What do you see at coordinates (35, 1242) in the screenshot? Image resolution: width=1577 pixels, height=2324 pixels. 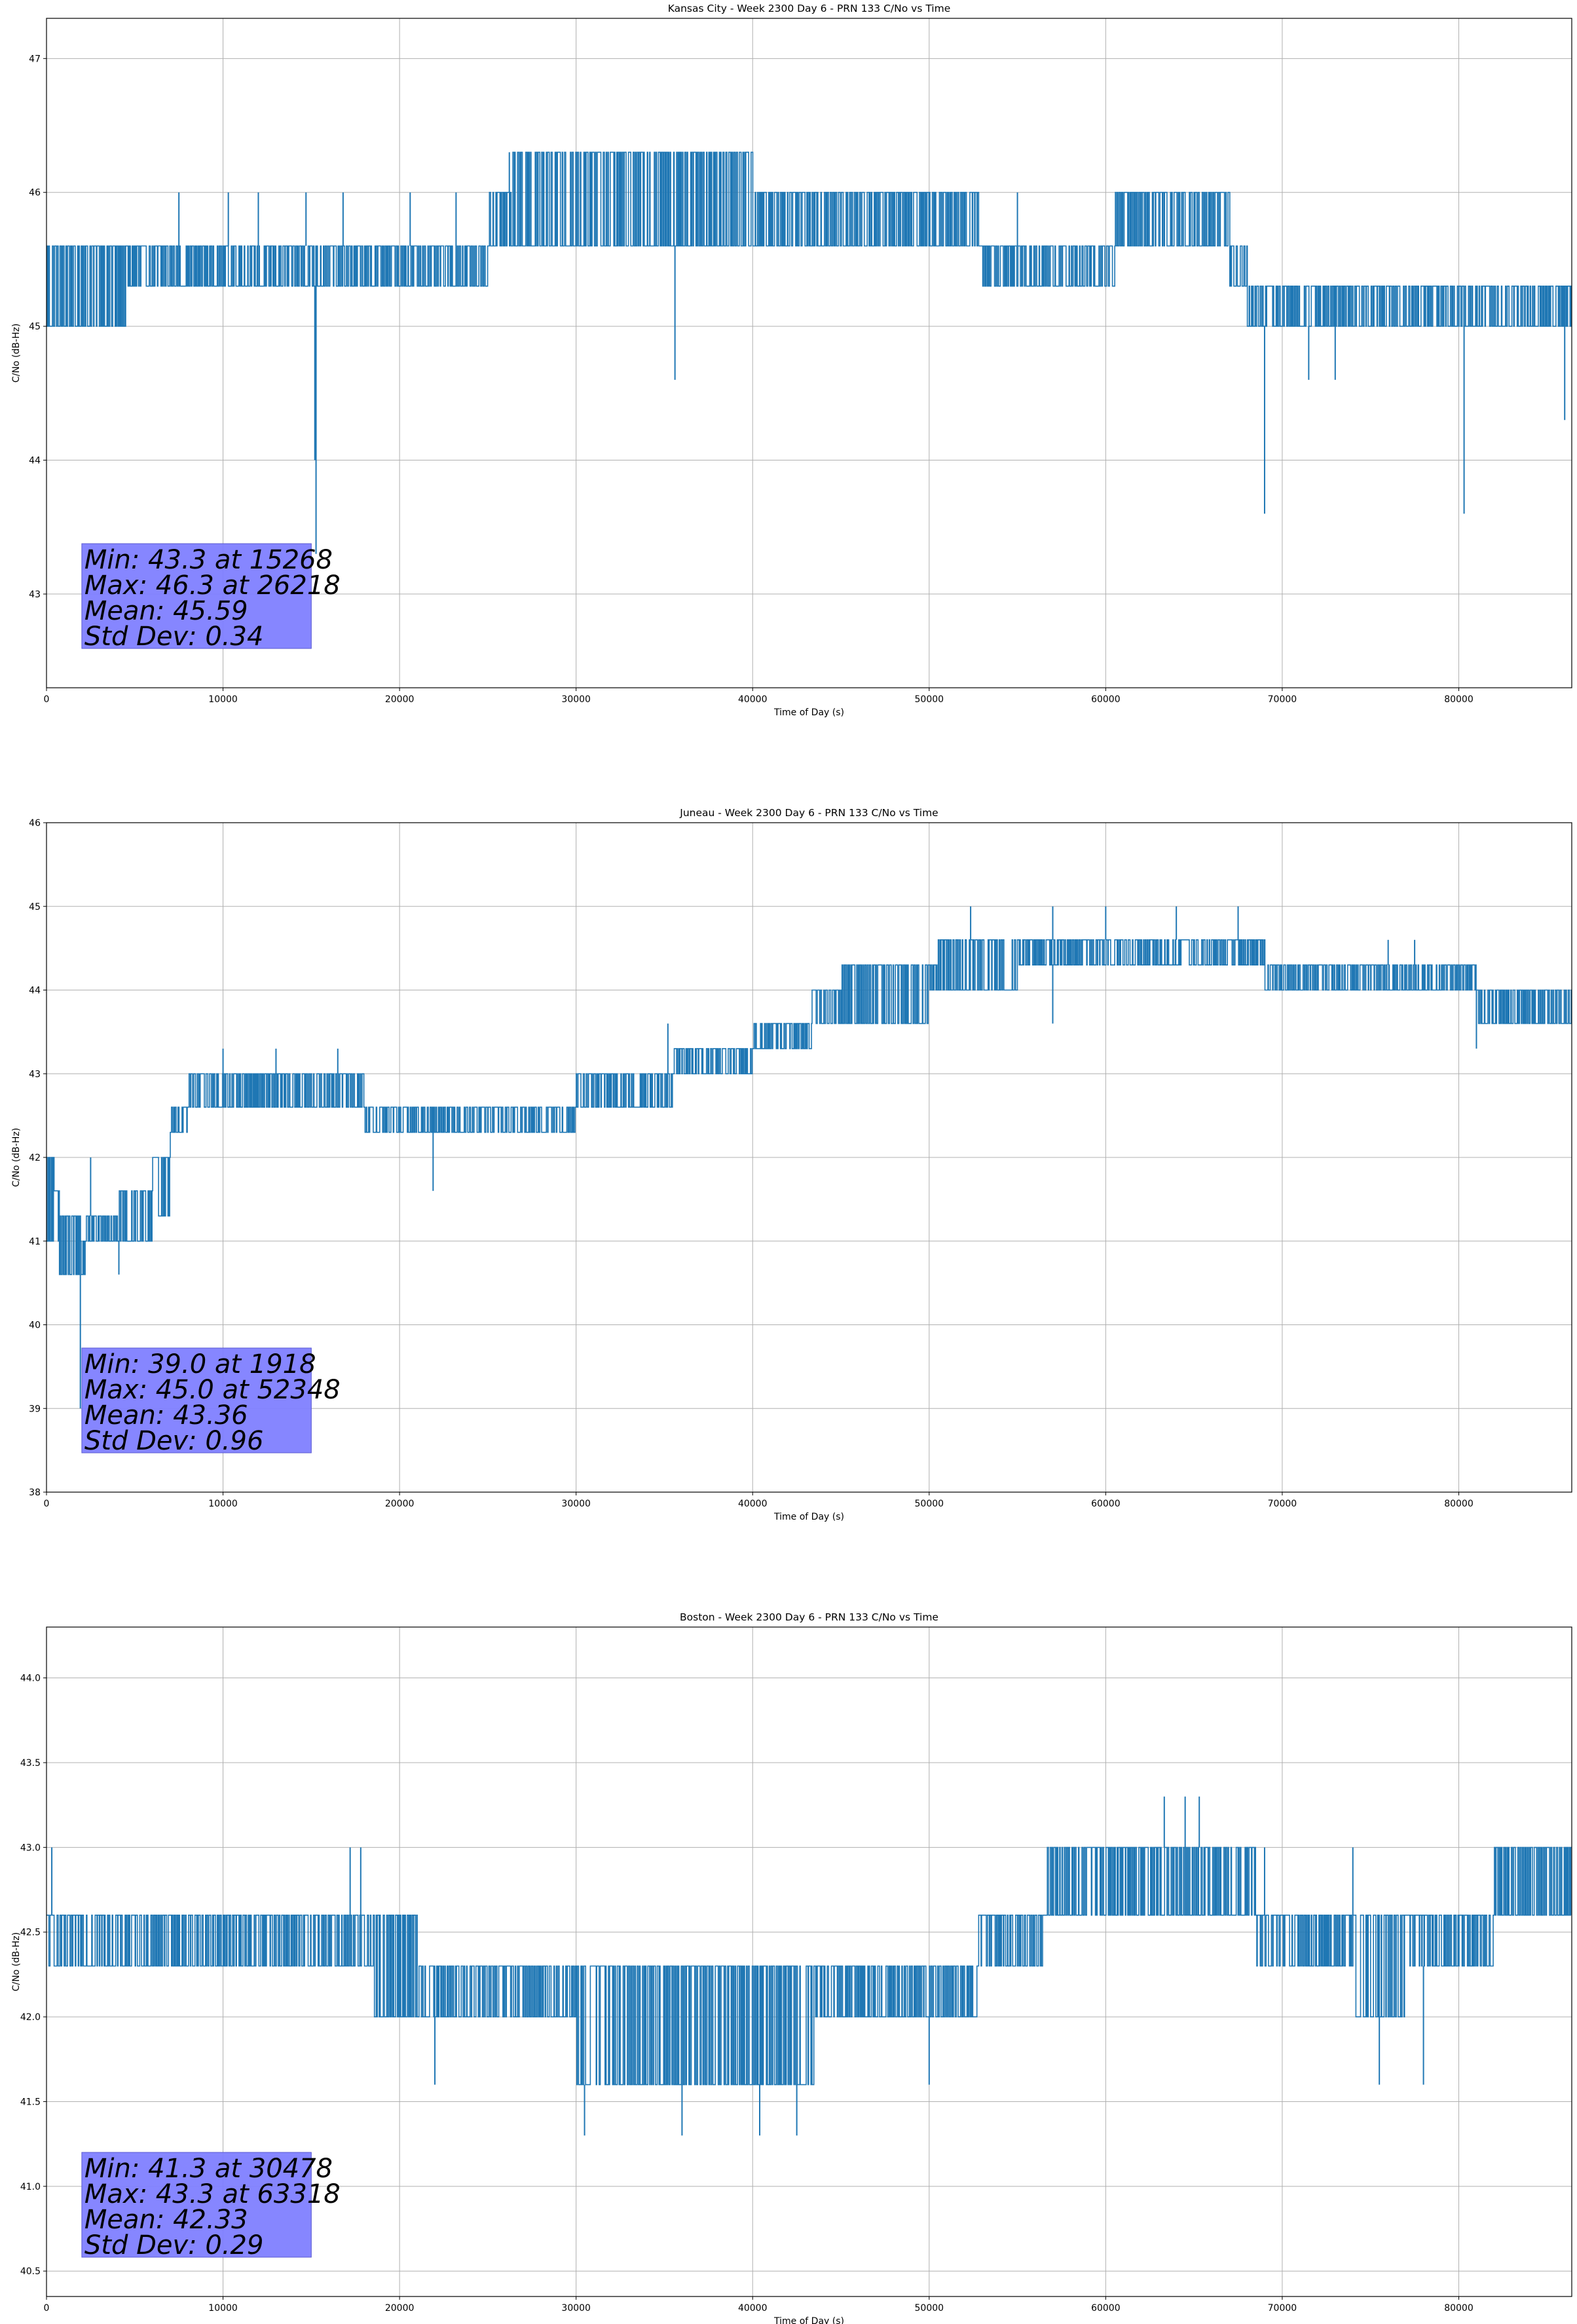 I see `y-tick-label: 41` at bounding box center [35, 1242].